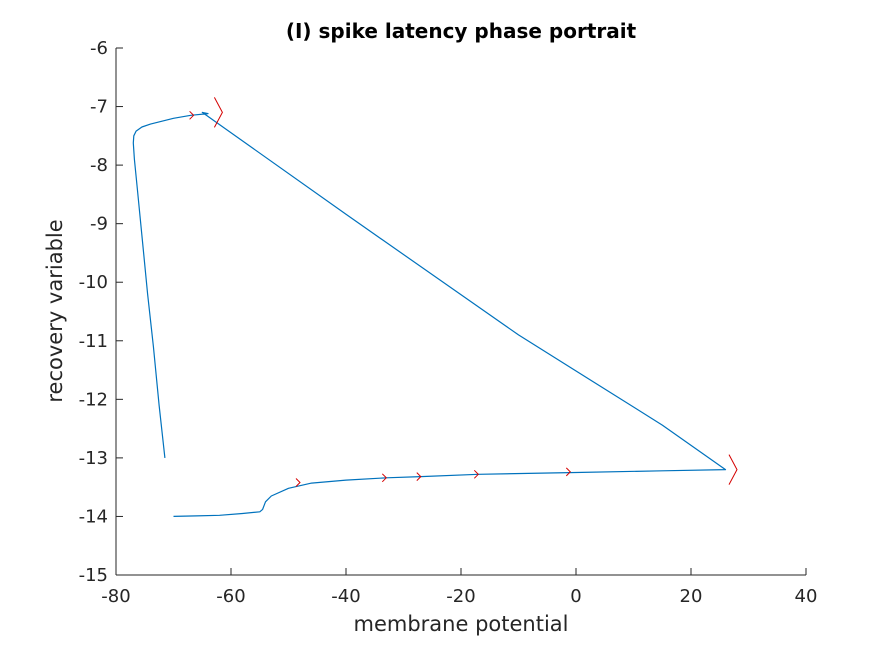 This screenshot has width=891, height=645. I want to click on chart-title: (I) spike latency phase portrait, so click(461, 31).